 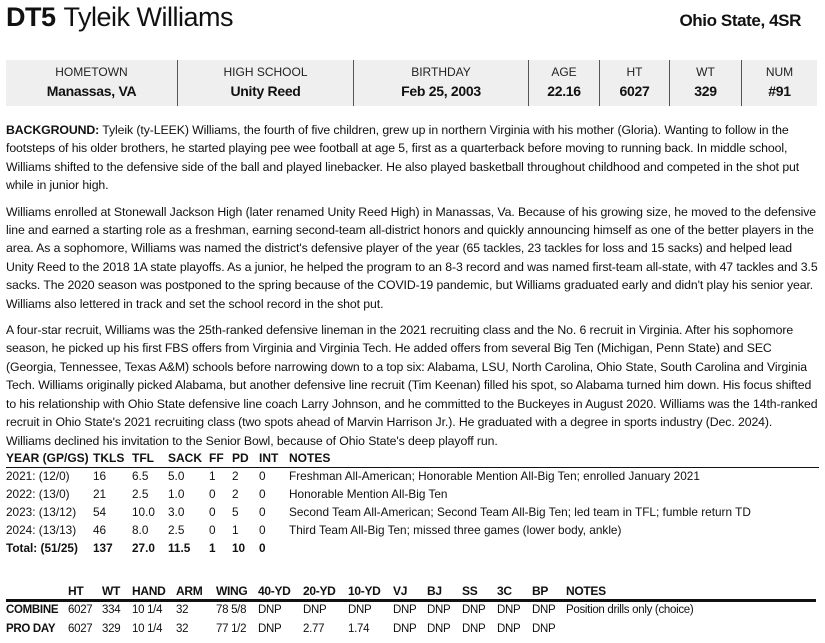 I want to click on info-value: Manassas, VA, so click(x=91, y=91).